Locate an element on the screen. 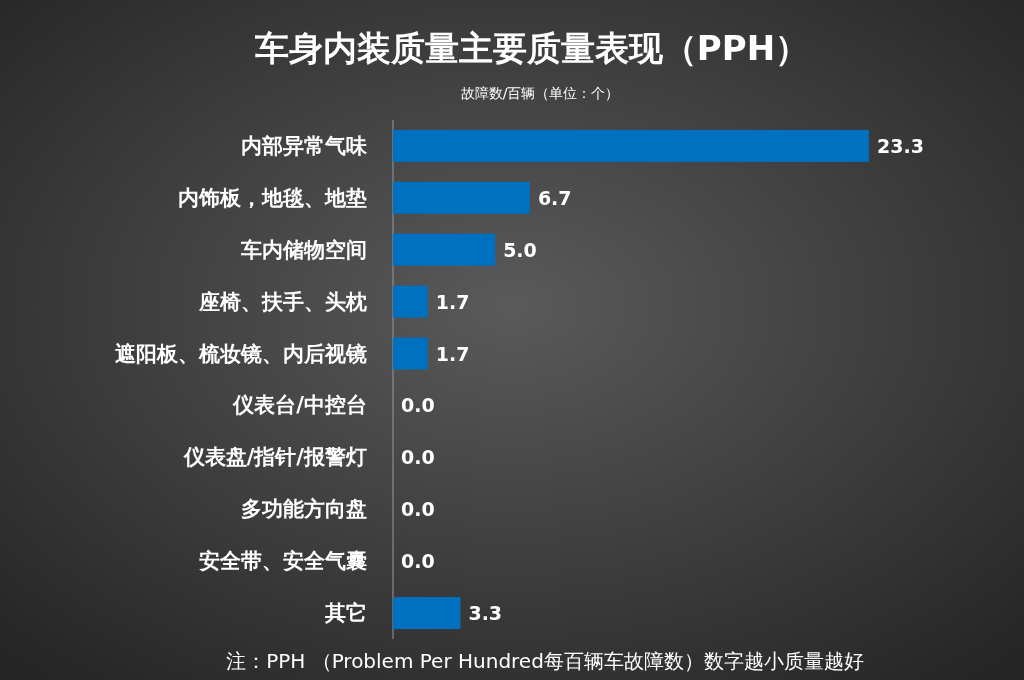  data-label: 6.7 is located at coordinates (554, 197).